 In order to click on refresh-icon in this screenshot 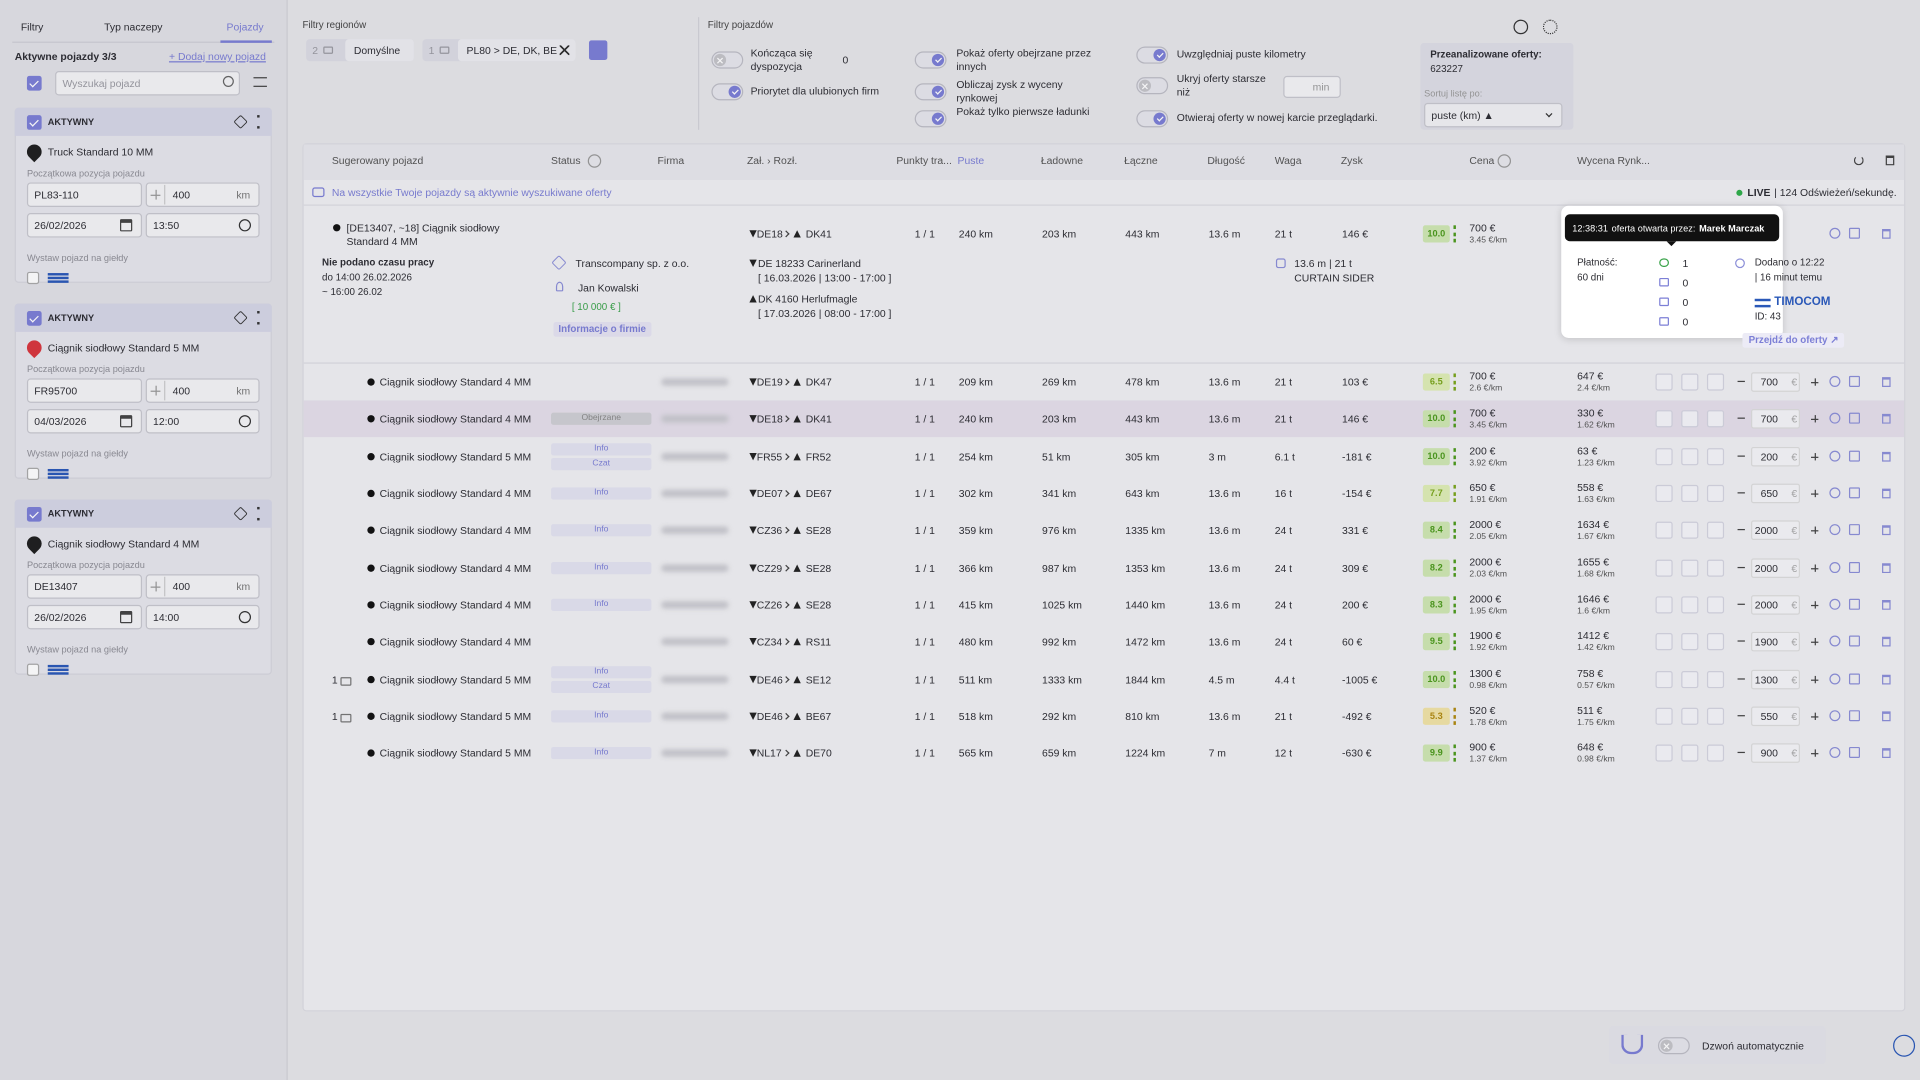, I will do `click(1858, 160)`.